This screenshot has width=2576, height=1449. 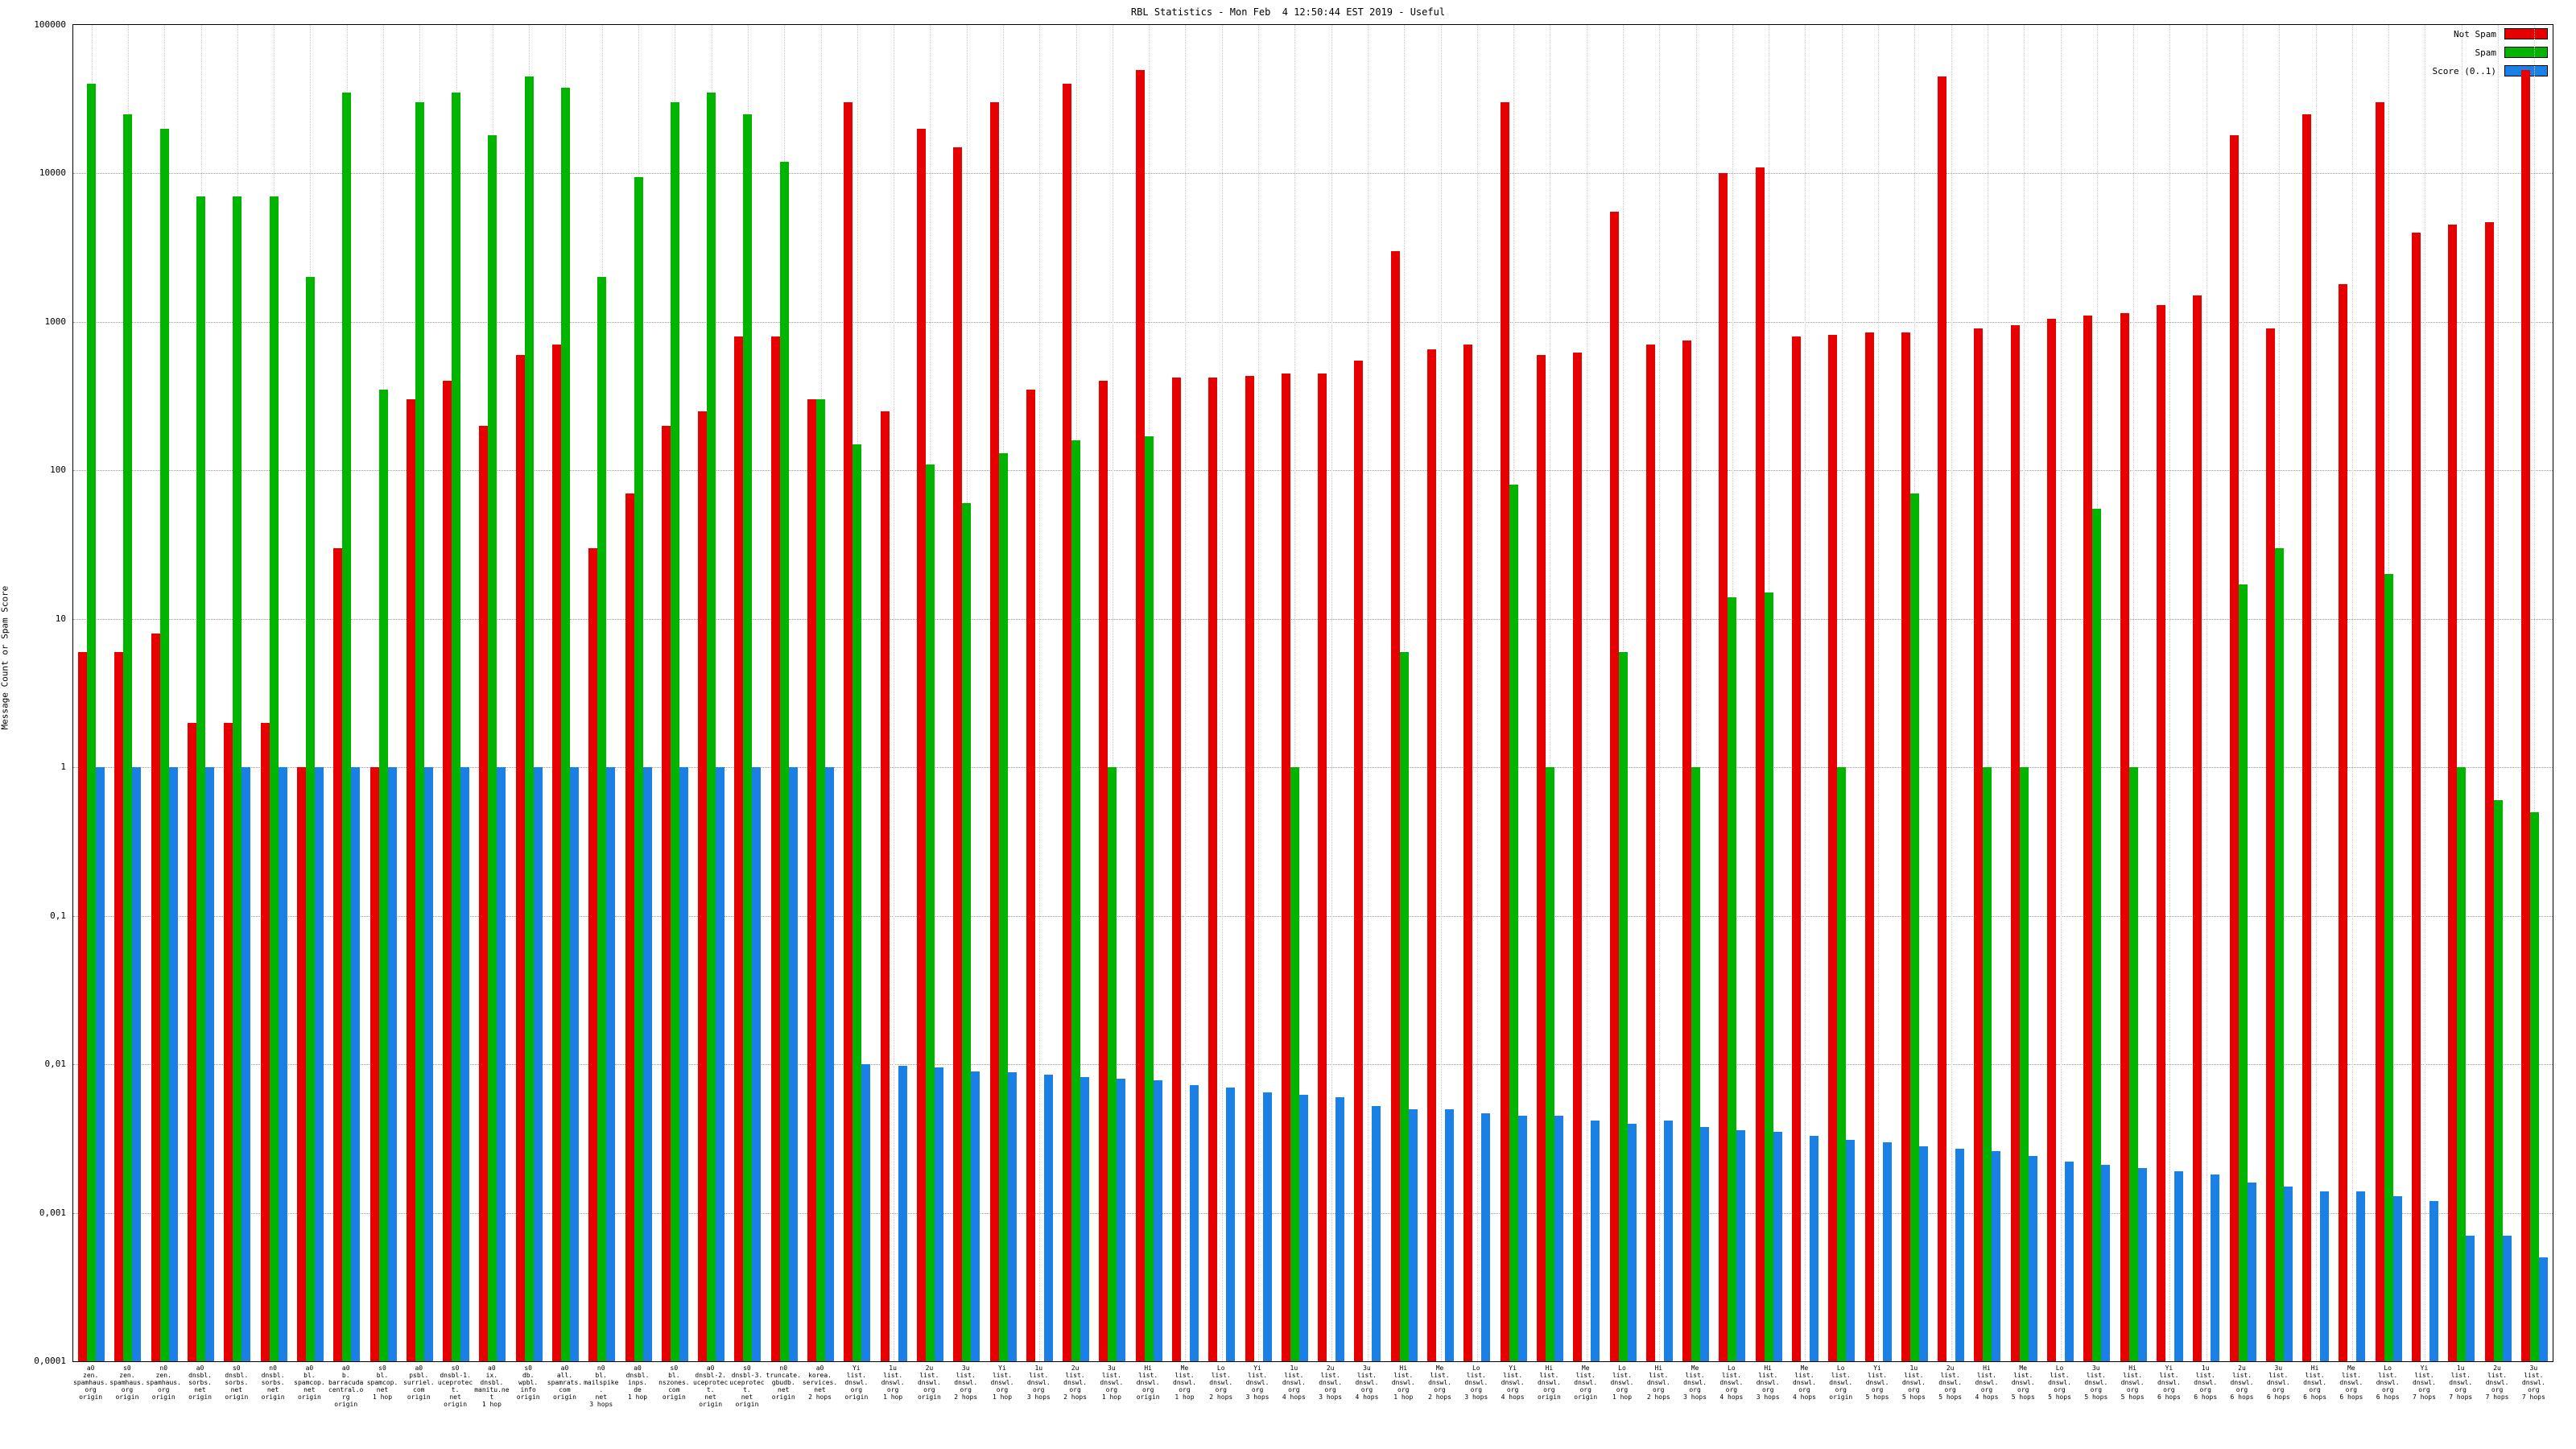 What do you see at coordinates (2242, 1382) in the screenshot?
I see `x-tick-label: 2u list. dnswl. org 6 hops` at bounding box center [2242, 1382].